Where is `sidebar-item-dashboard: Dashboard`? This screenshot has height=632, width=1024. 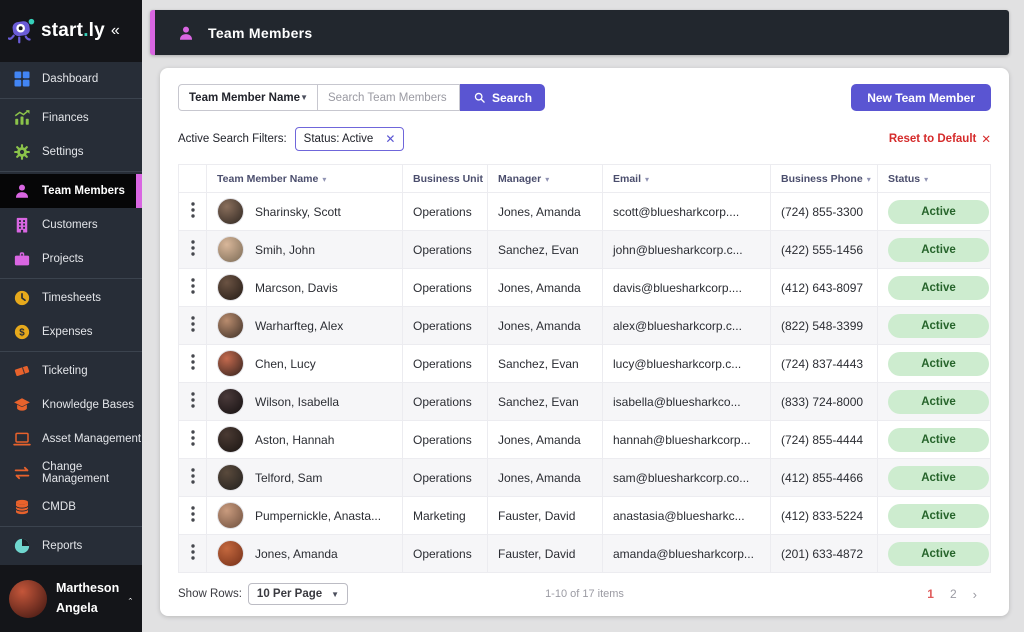 sidebar-item-dashboard: Dashboard is located at coordinates (71, 79).